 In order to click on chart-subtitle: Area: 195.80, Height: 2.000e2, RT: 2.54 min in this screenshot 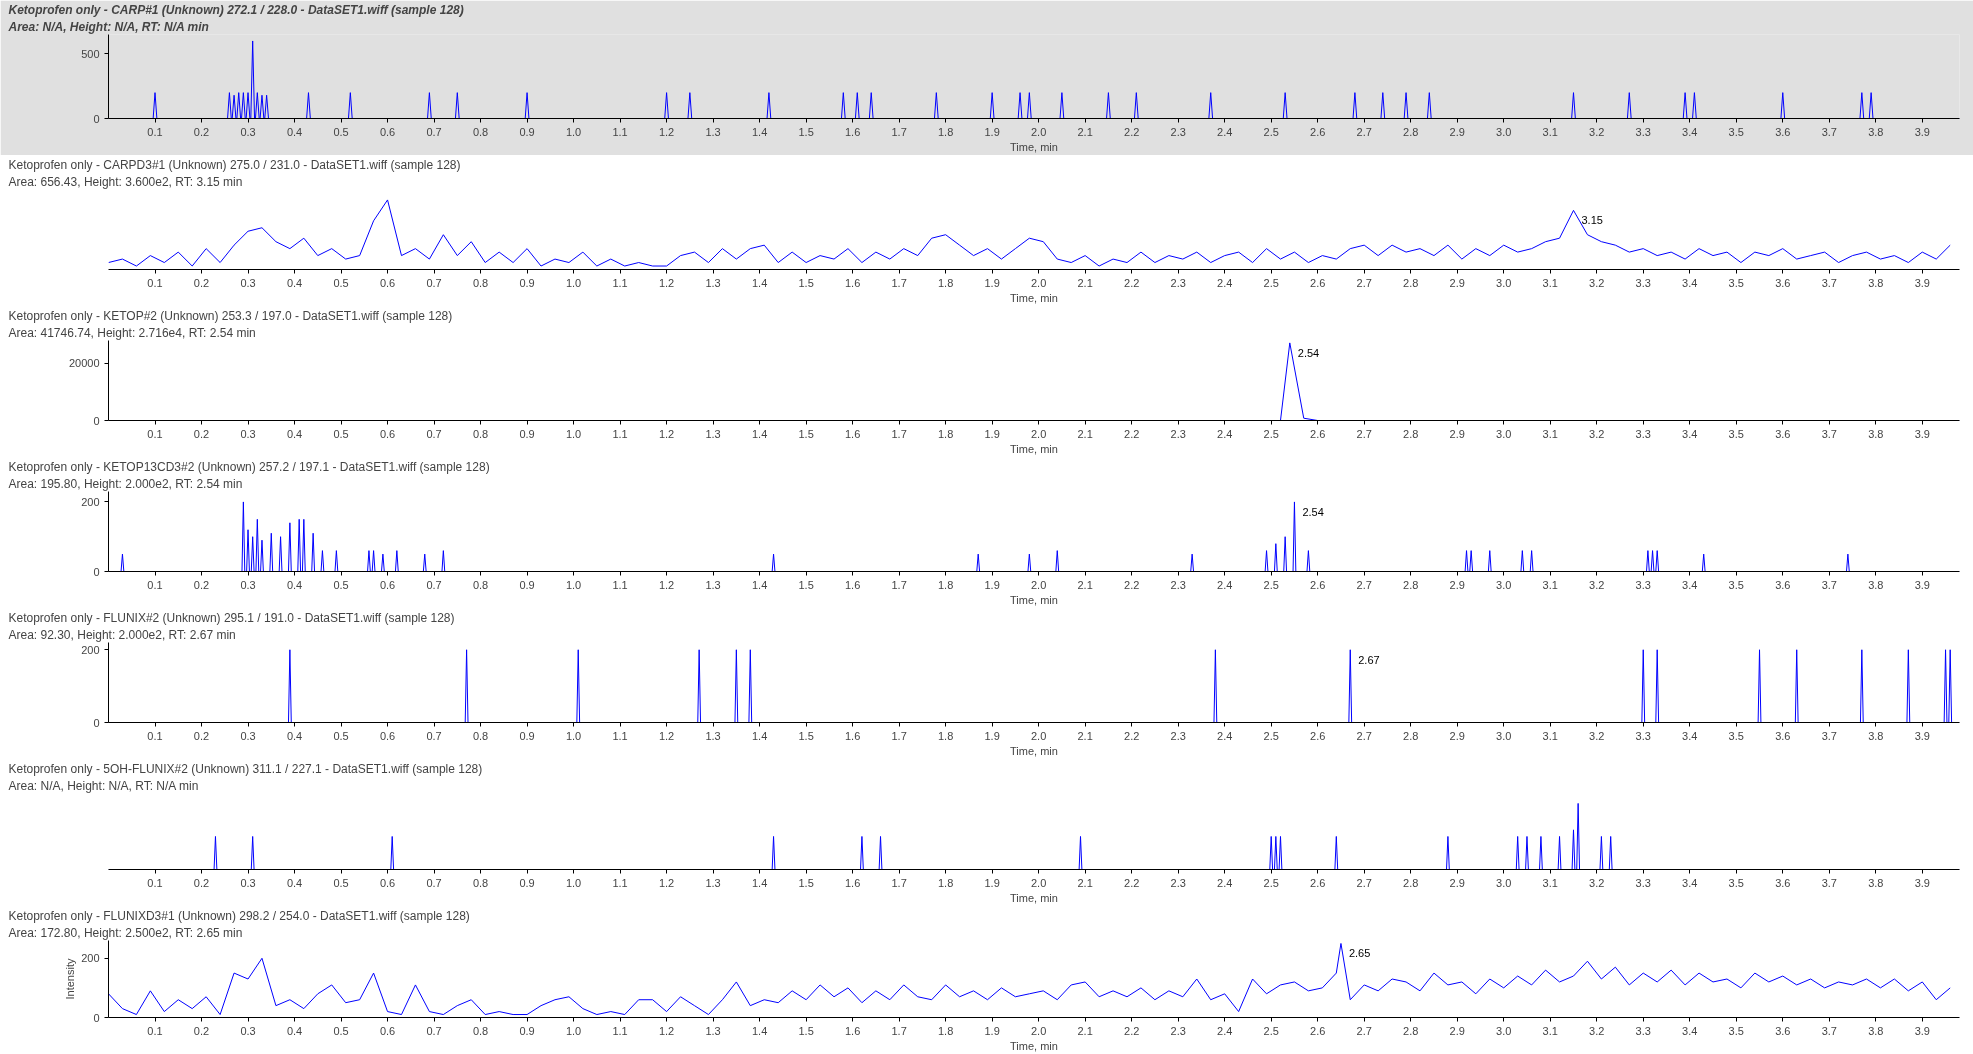, I will do `click(125, 483)`.